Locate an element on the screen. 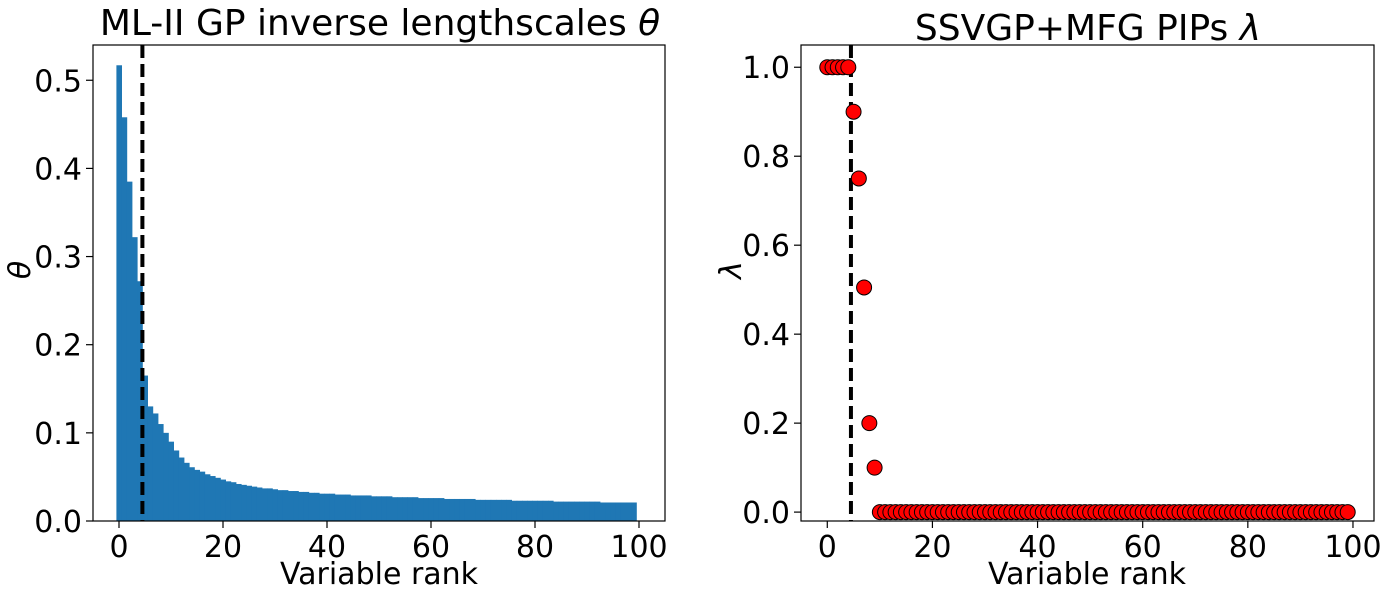 The height and width of the screenshot is (597, 1387). x-tick-label: 80 is located at coordinates (535, 547).